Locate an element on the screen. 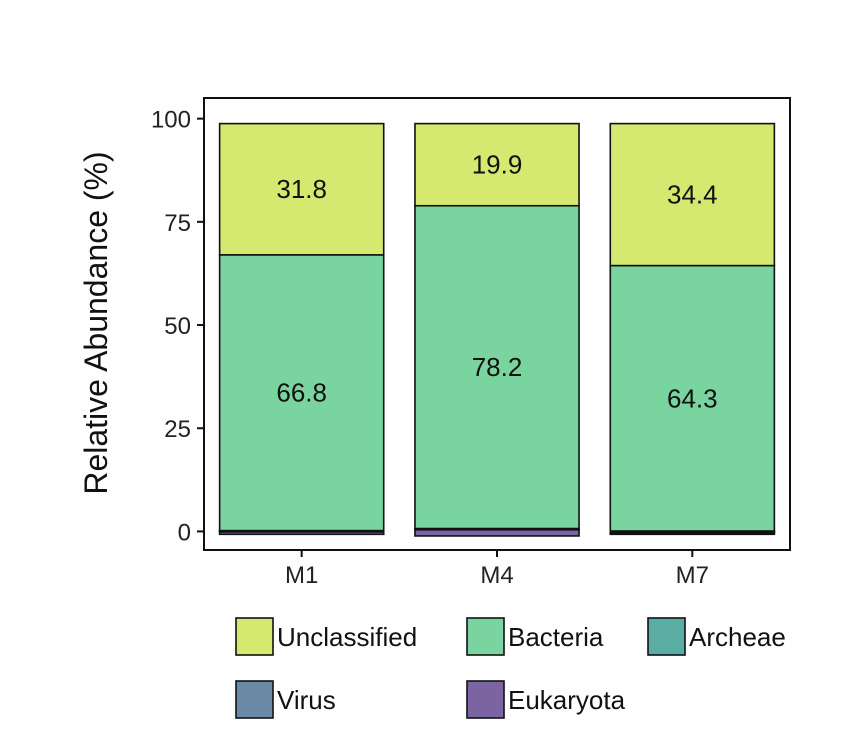  data-label-unclassified-m4: 19.9 is located at coordinates (497, 165).